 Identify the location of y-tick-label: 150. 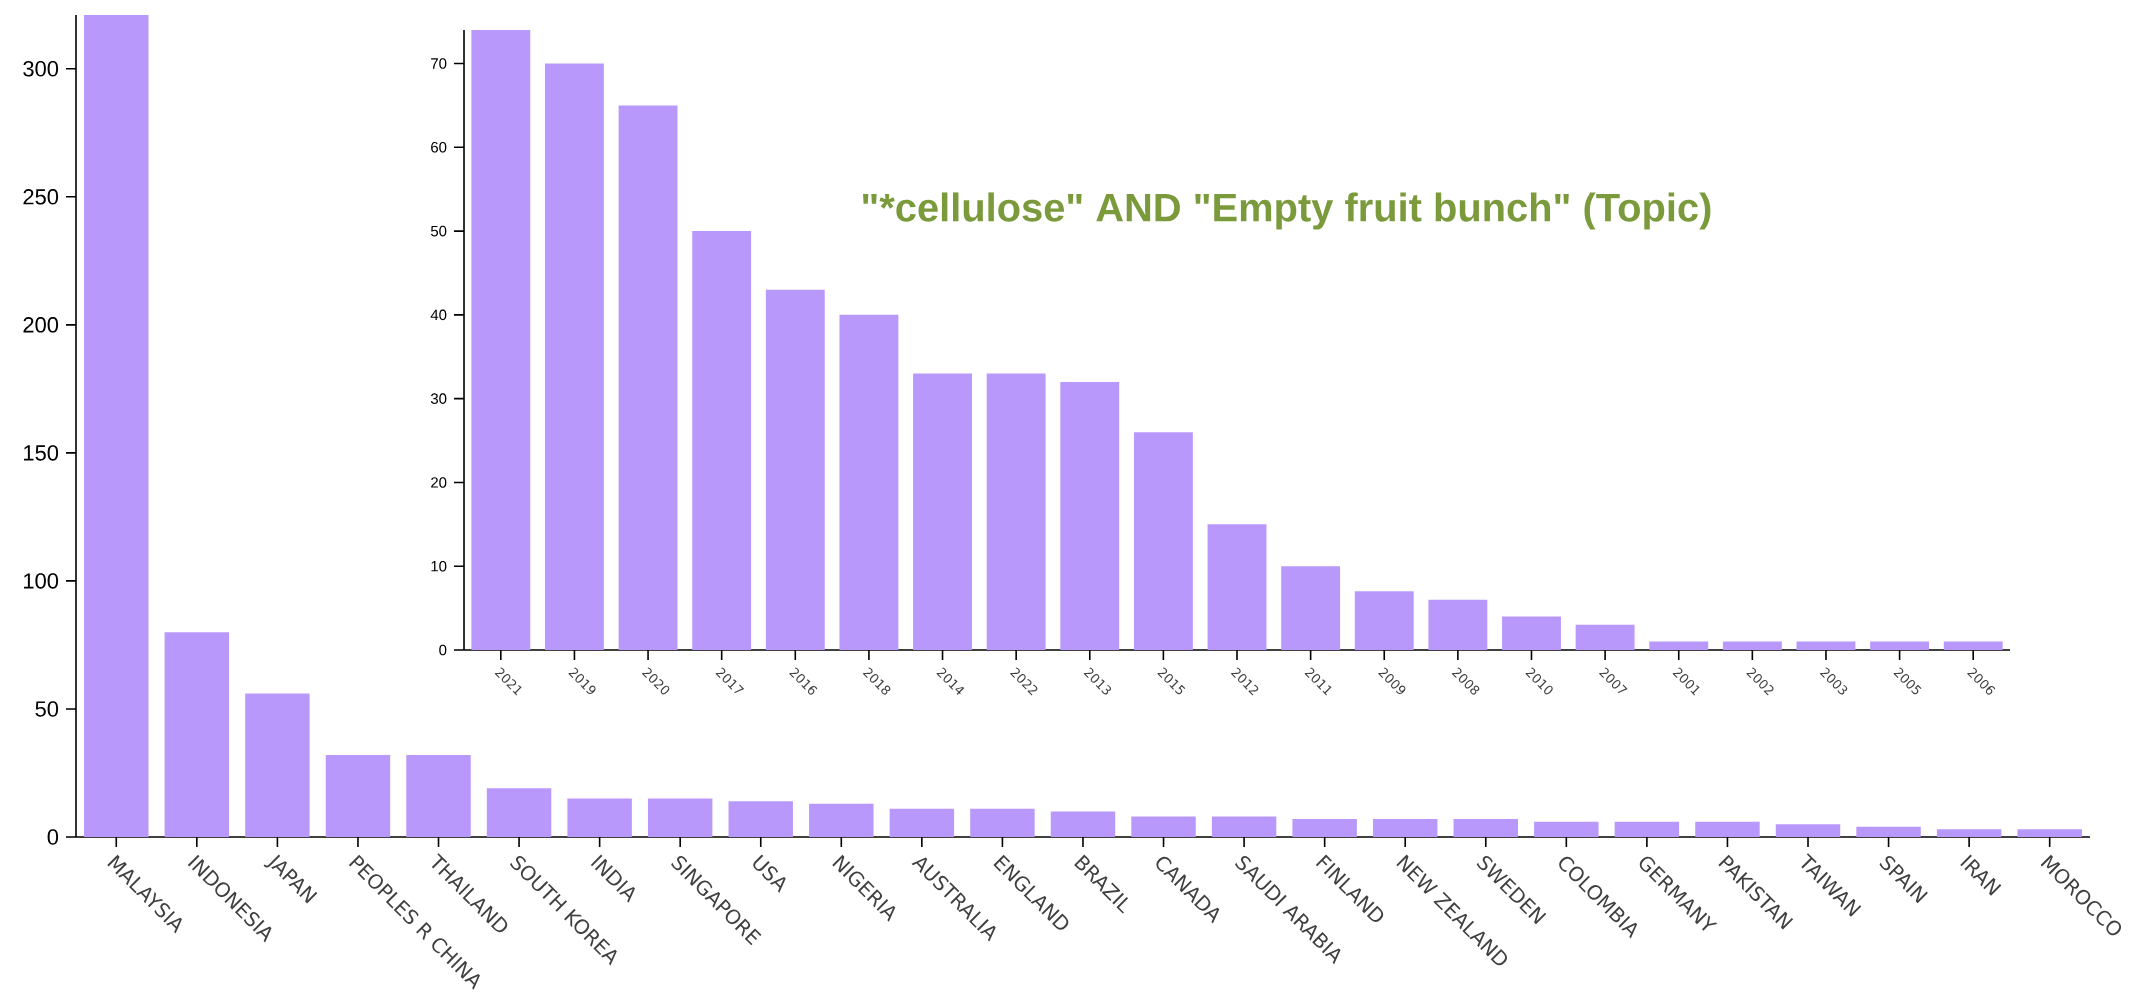
(41, 453).